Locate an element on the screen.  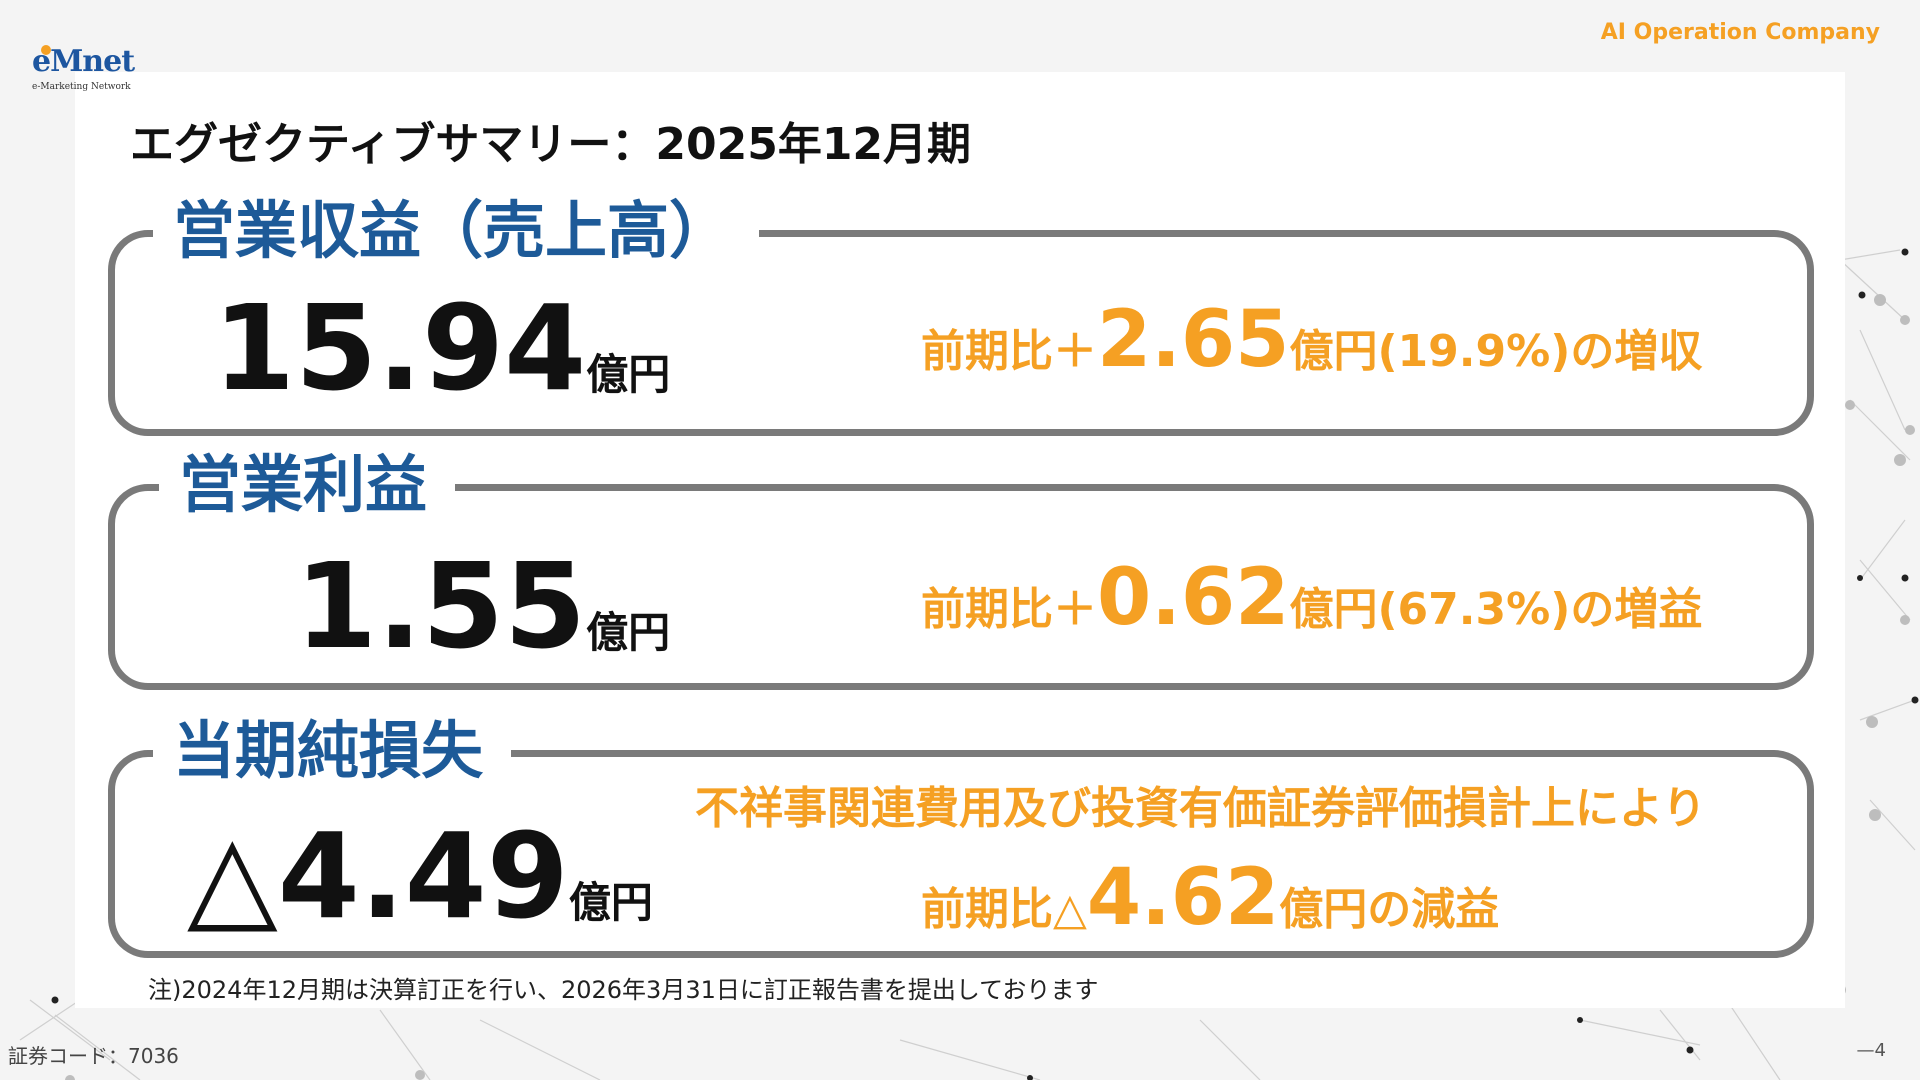
operating-profit-value: 1.55 is located at coordinates (441, 606).